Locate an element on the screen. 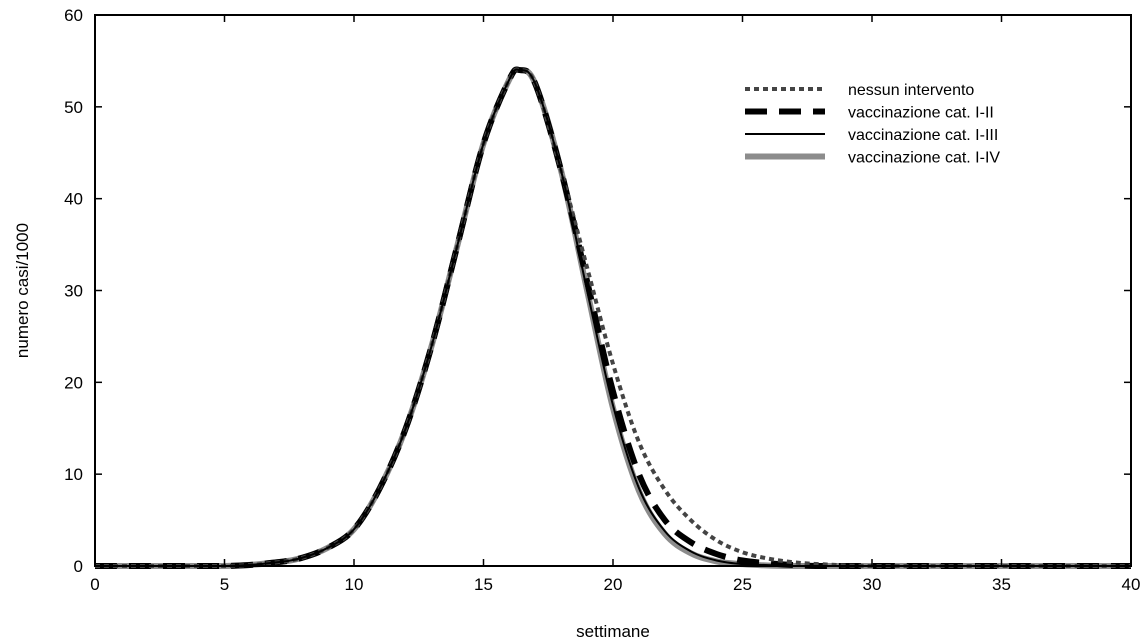 The image size is (1147, 642). x-tick-label: 15 is located at coordinates (483, 584).